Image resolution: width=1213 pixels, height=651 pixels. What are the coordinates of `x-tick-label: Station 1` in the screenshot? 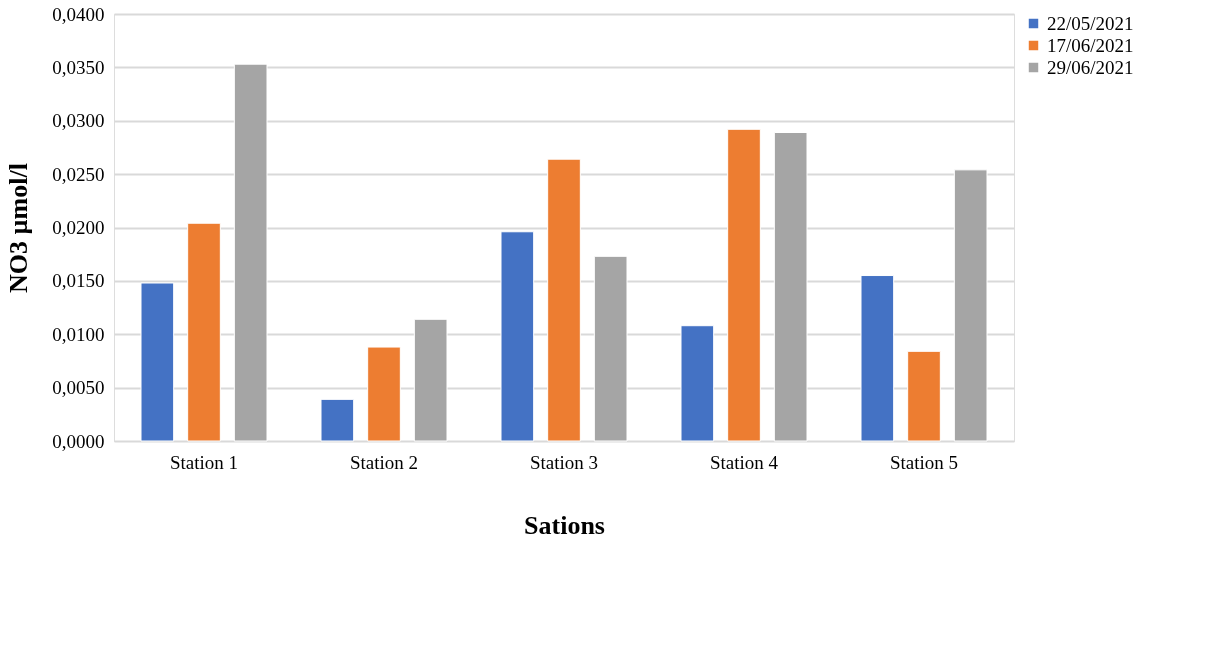 It's located at (204, 462).